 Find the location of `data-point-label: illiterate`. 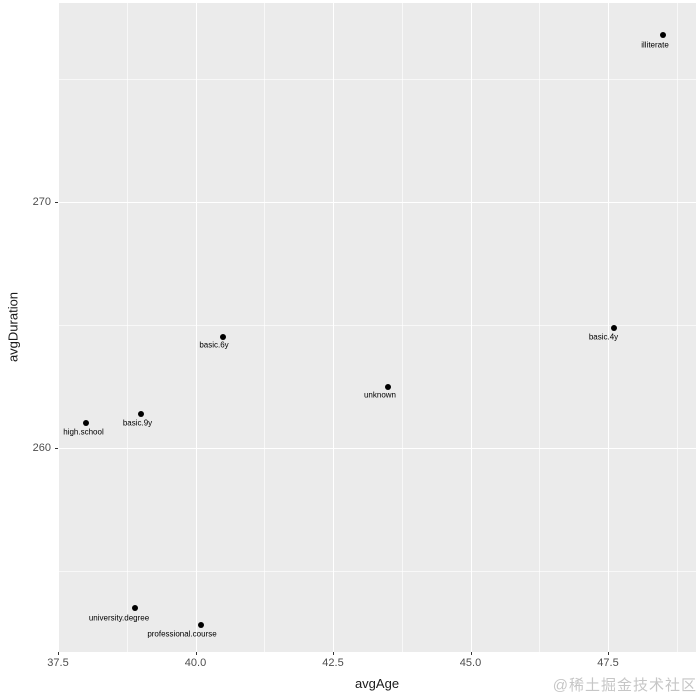

data-point-label: illiterate is located at coordinates (655, 45).